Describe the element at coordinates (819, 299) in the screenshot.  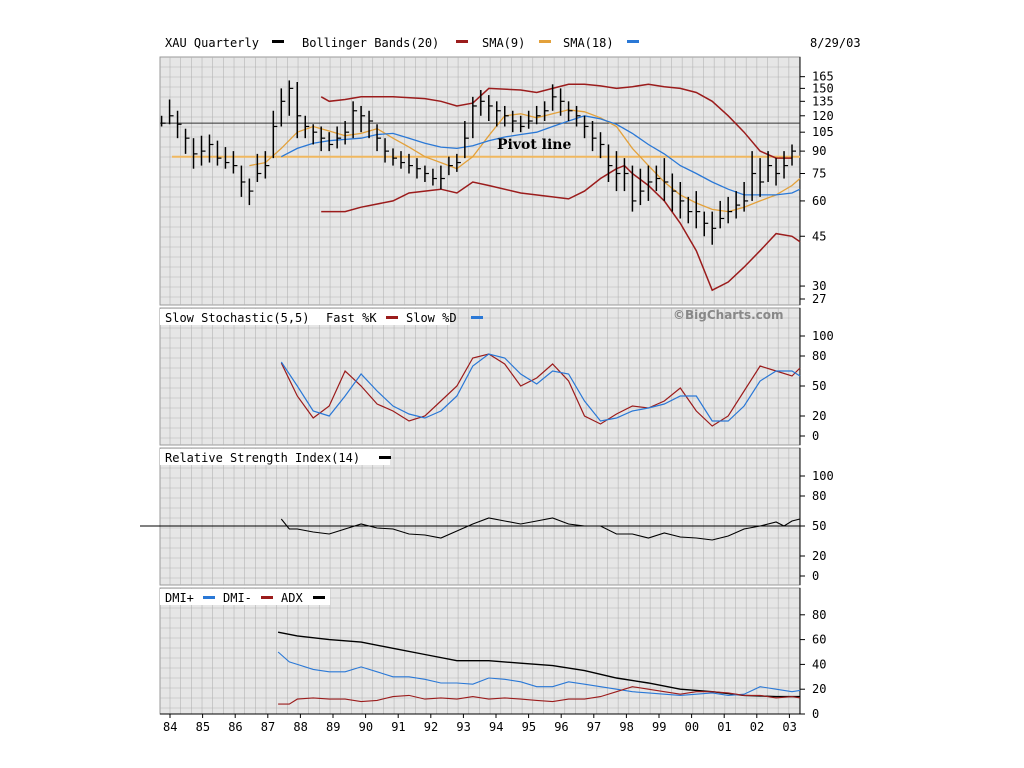
I see `price-axis-tick-label: 27` at that location.